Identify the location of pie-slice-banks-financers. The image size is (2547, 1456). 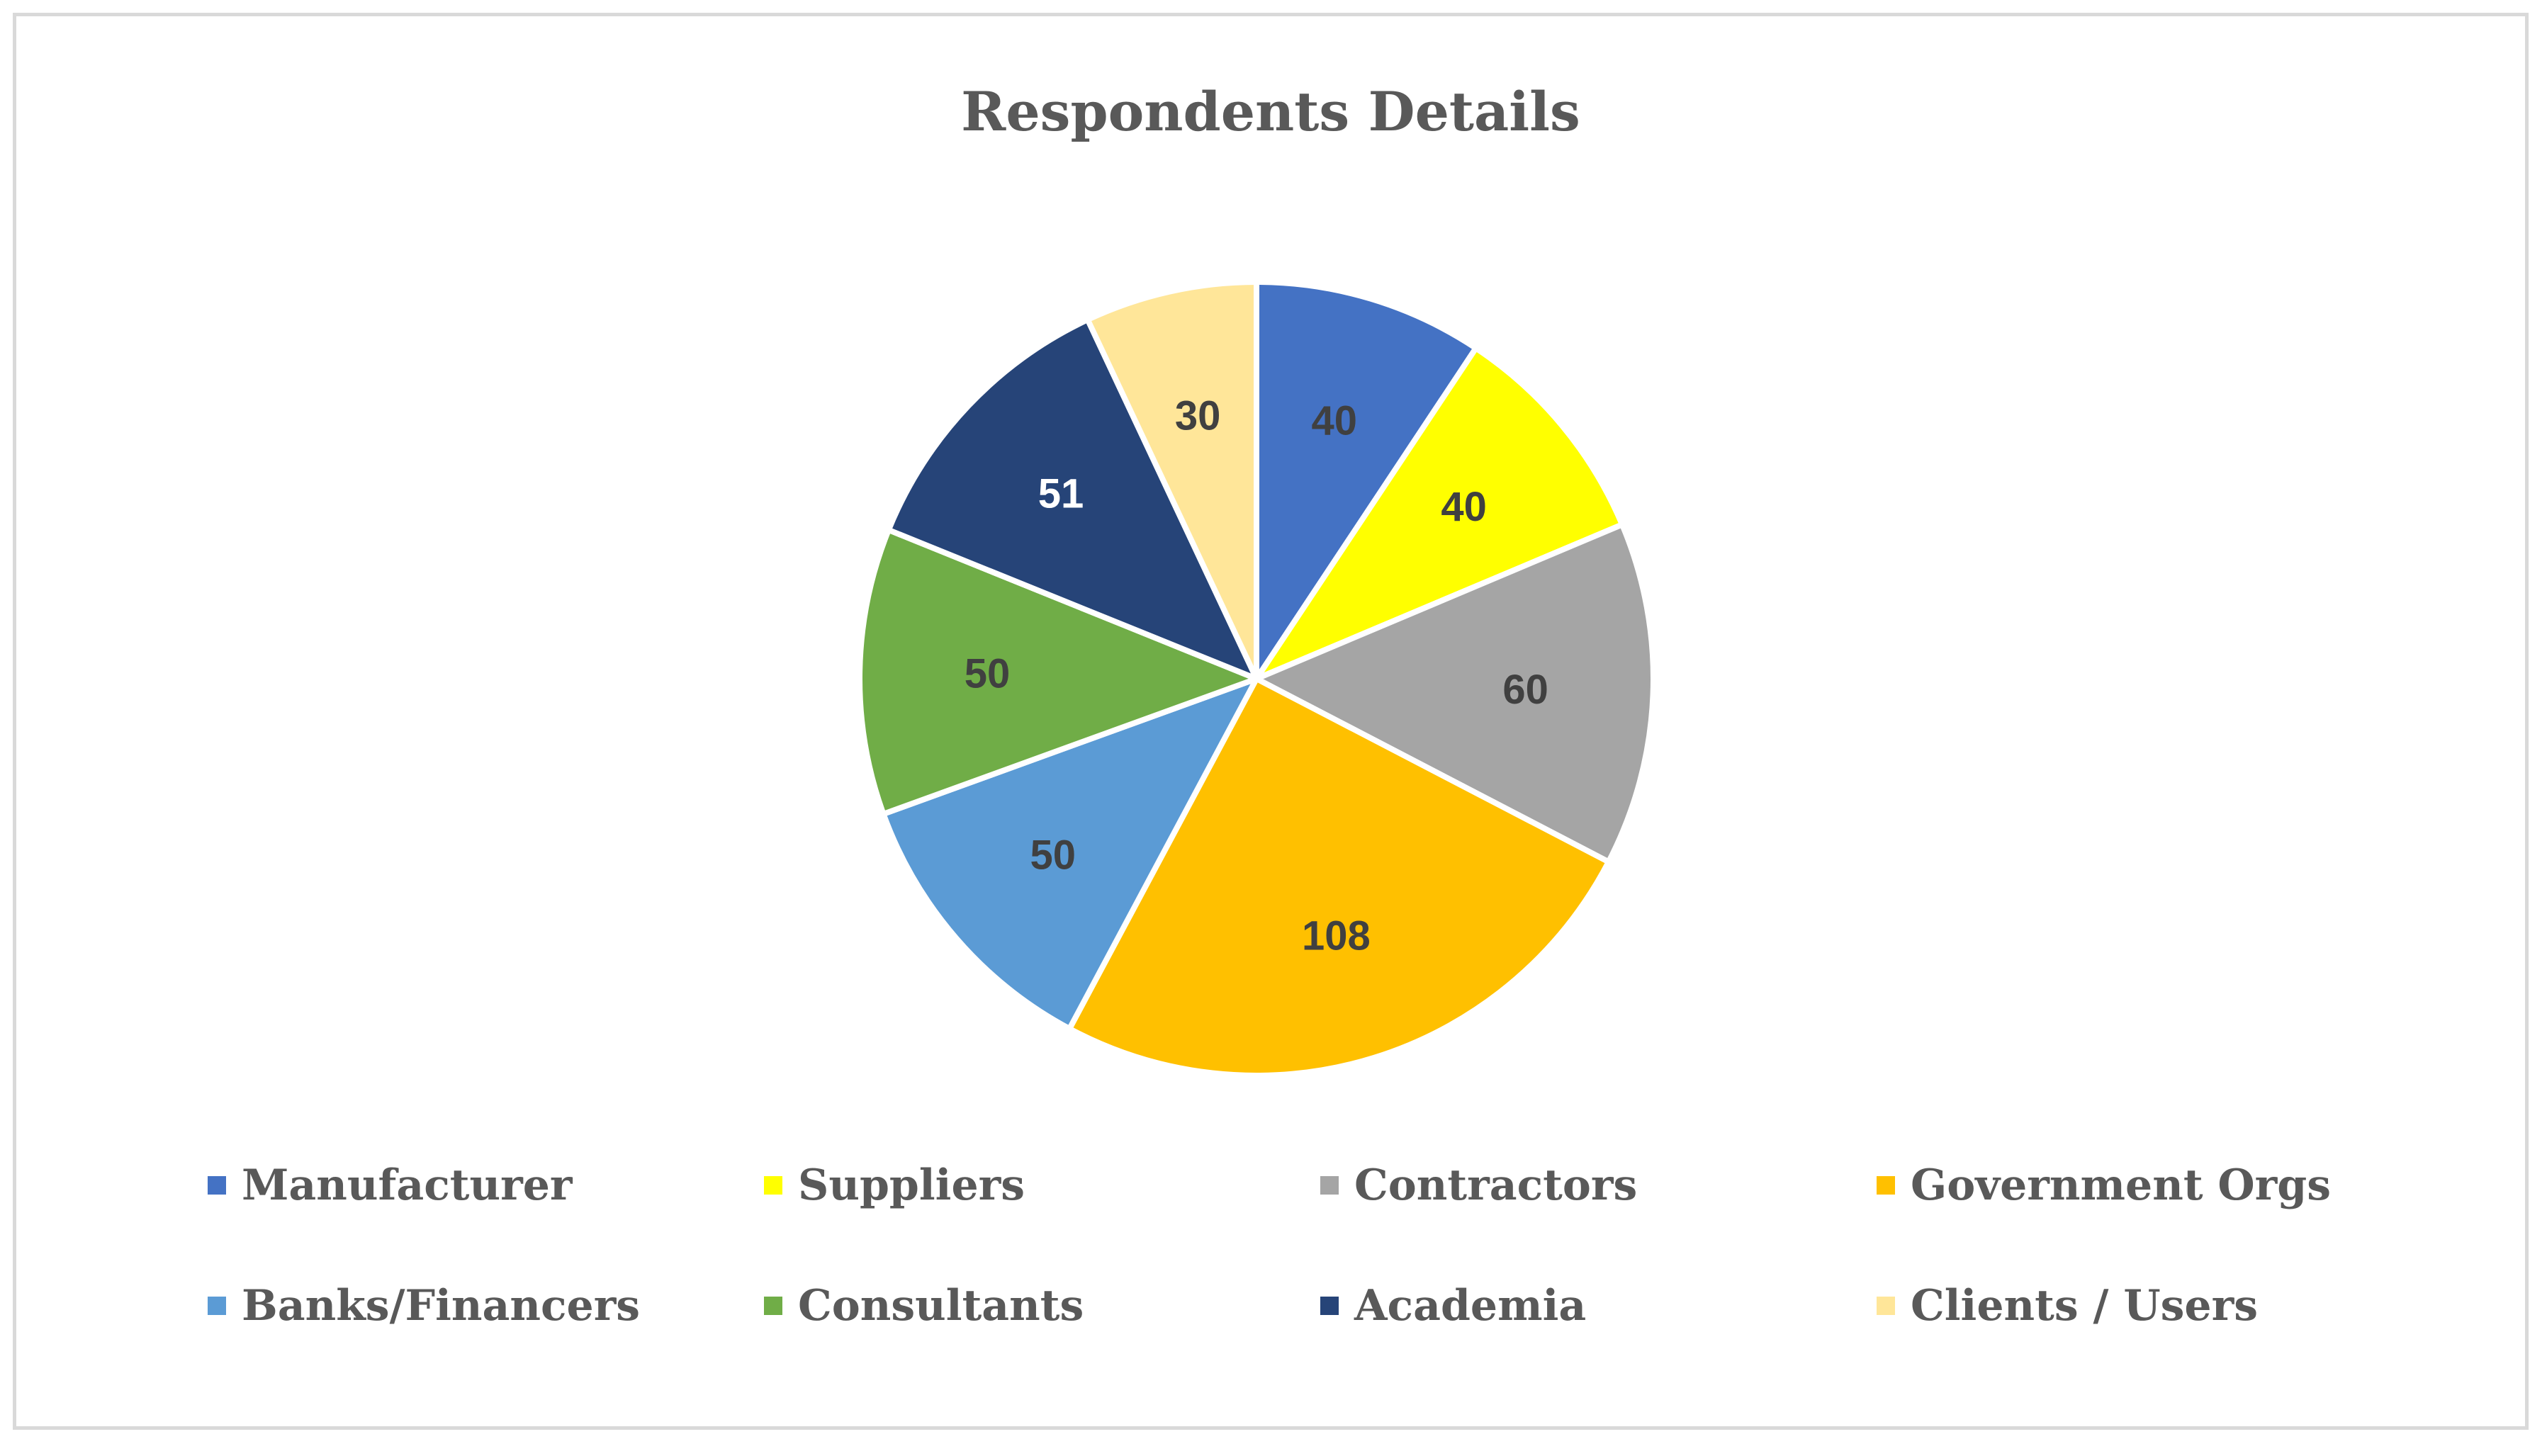
(1070, 854).